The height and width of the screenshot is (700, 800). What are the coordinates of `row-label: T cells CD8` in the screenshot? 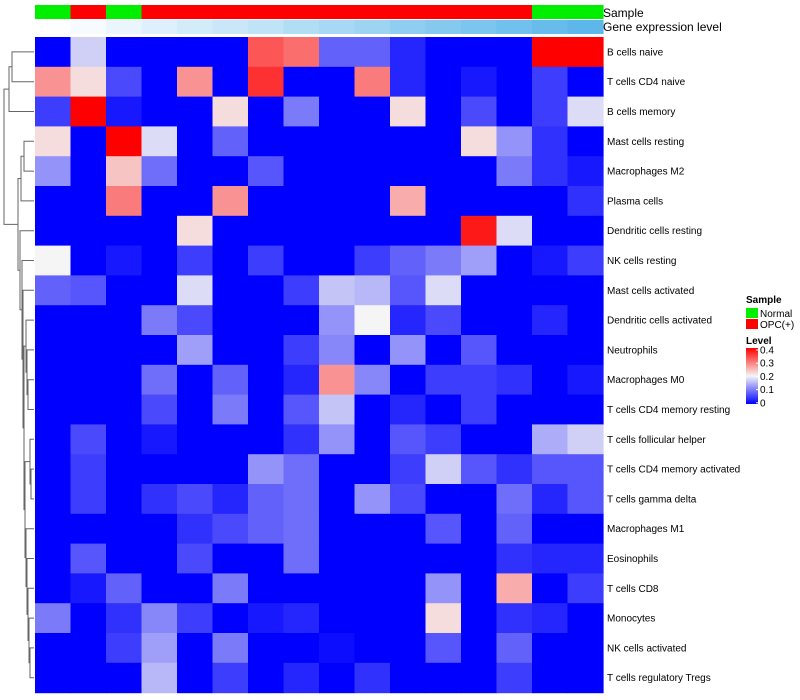 It's located at (633, 589).